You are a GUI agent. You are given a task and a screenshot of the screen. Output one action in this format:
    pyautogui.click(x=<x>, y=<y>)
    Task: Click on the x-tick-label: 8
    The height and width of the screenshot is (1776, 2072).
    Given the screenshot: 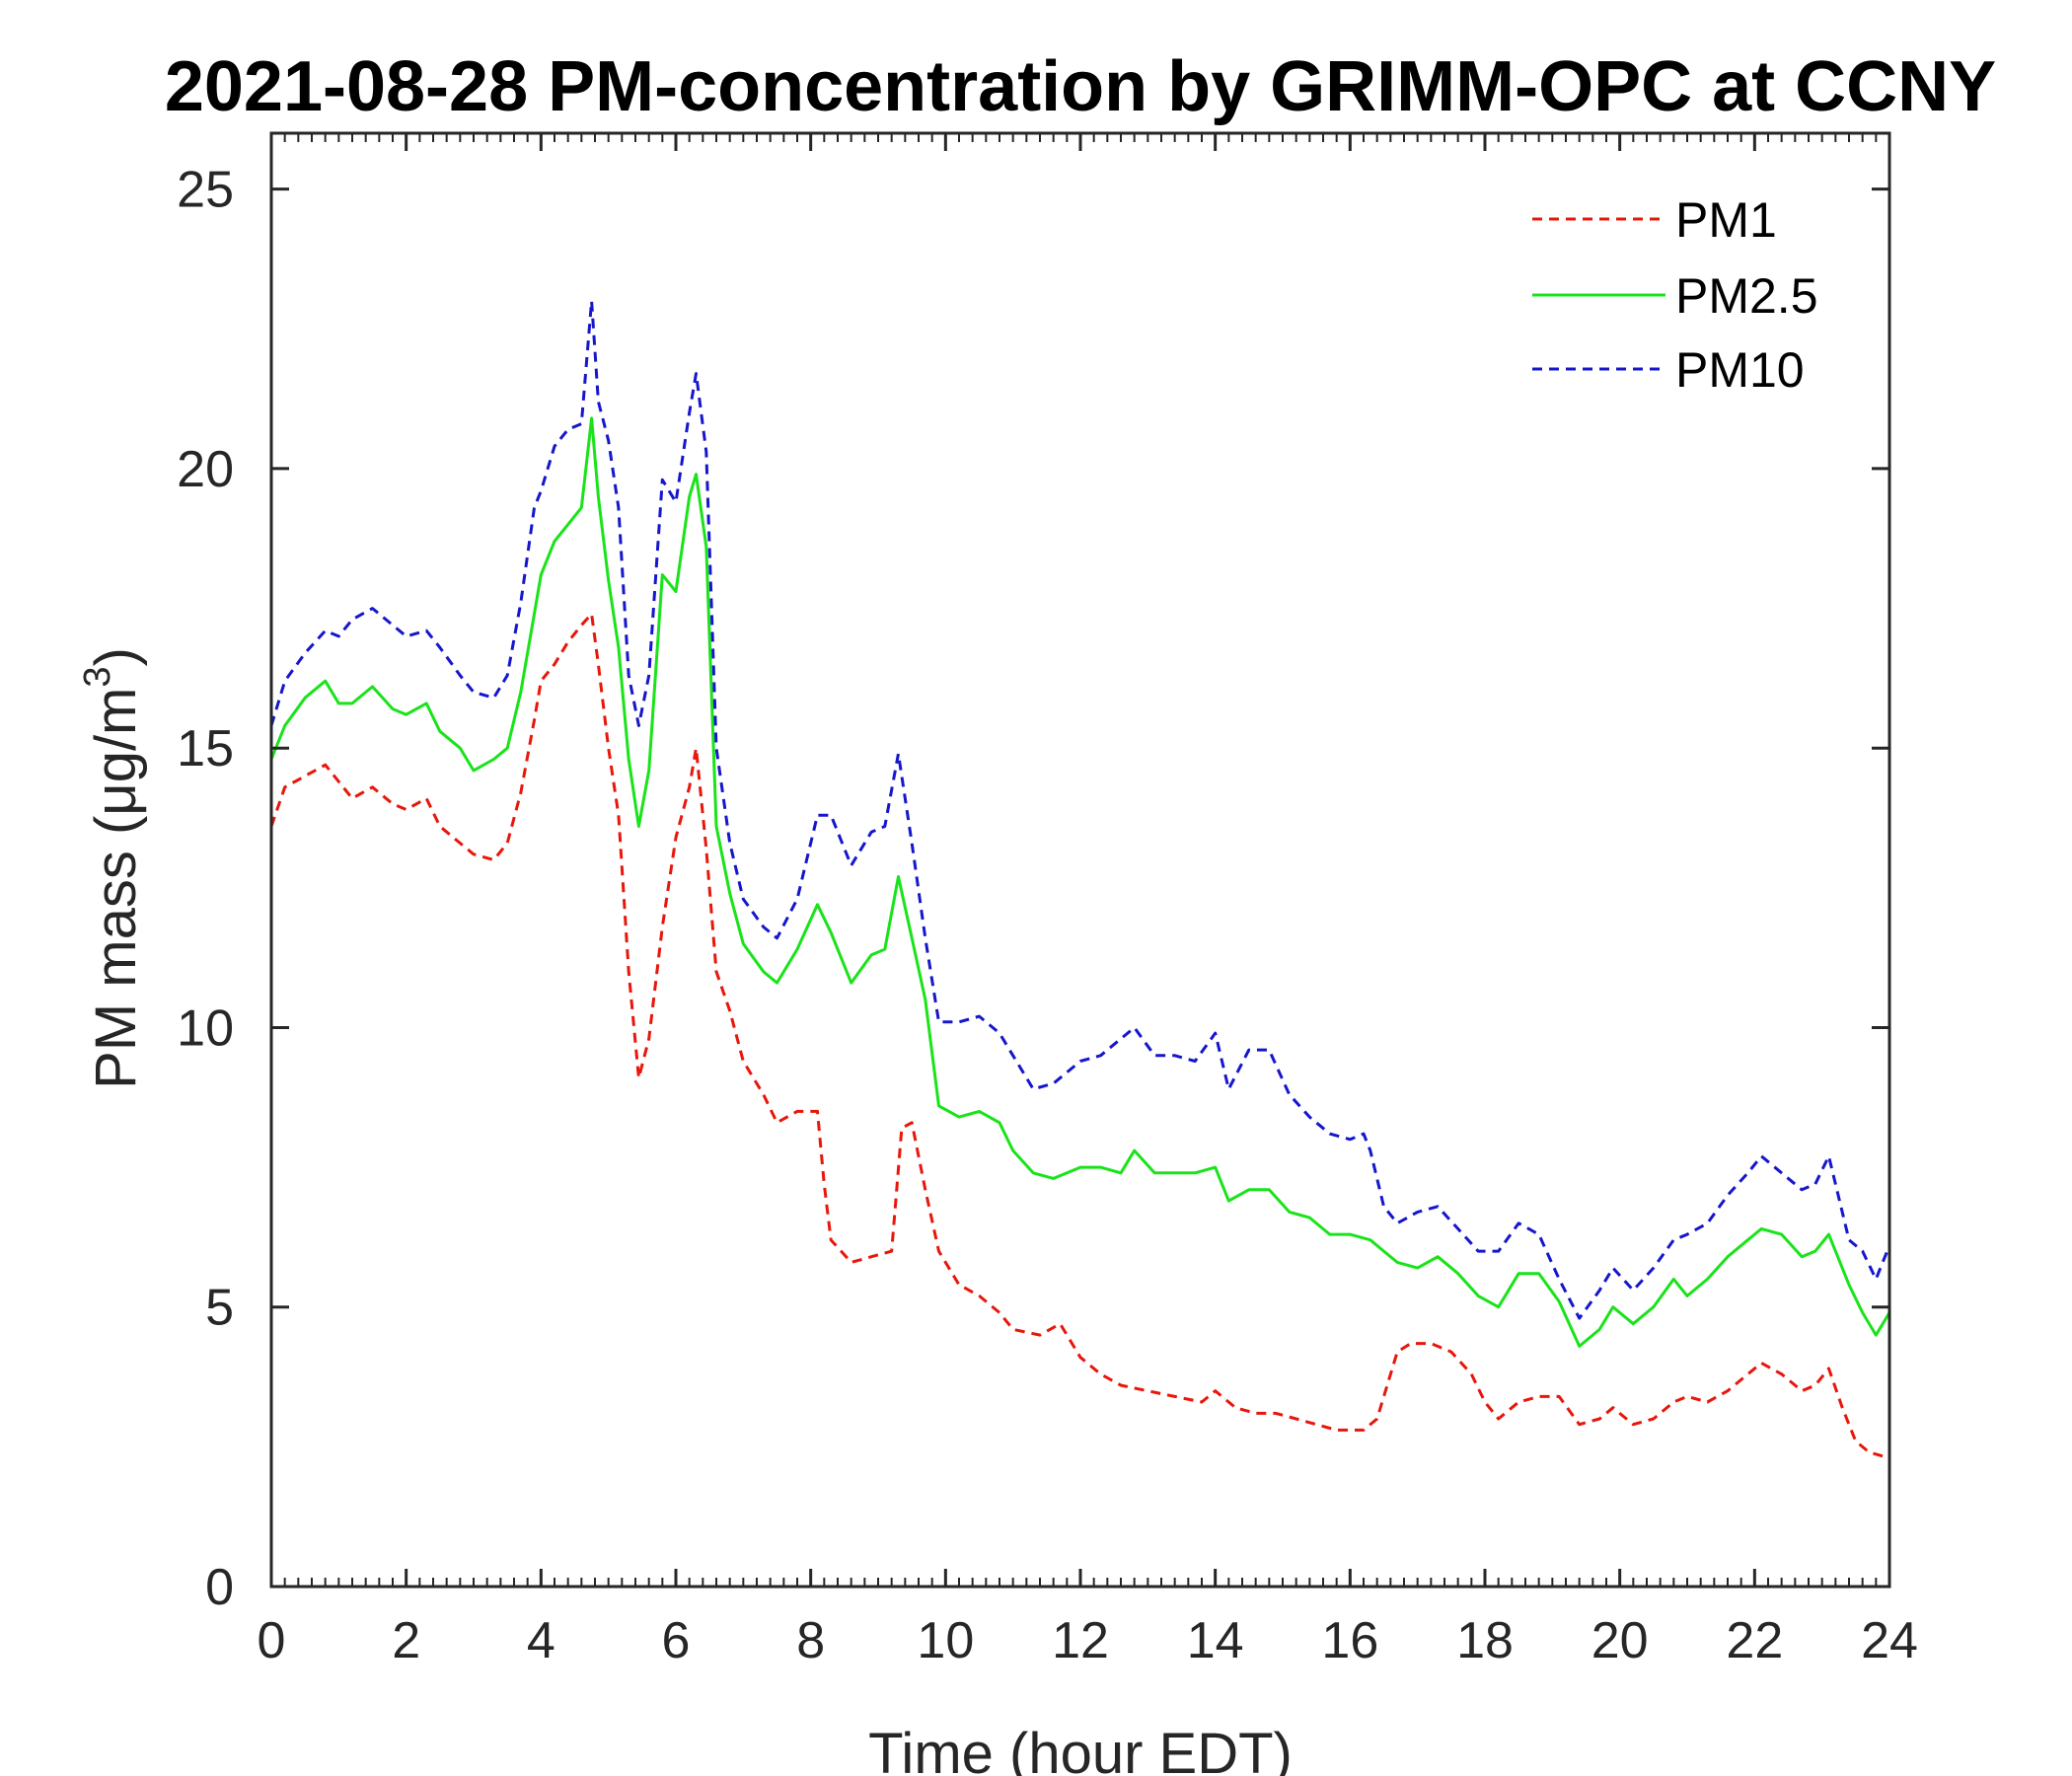 What is the action you would take?
    pyautogui.click(x=811, y=1640)
    